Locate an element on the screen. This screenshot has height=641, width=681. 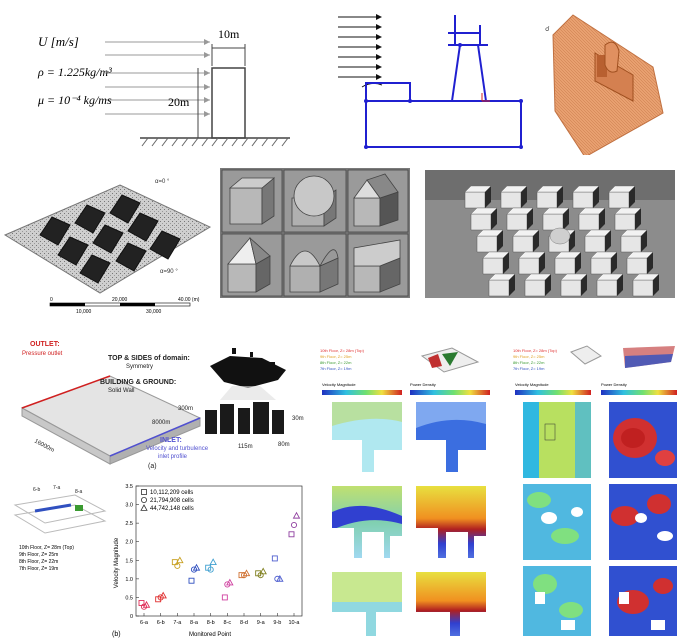
length-dim: 16000m is located at coordinates (44, 445).